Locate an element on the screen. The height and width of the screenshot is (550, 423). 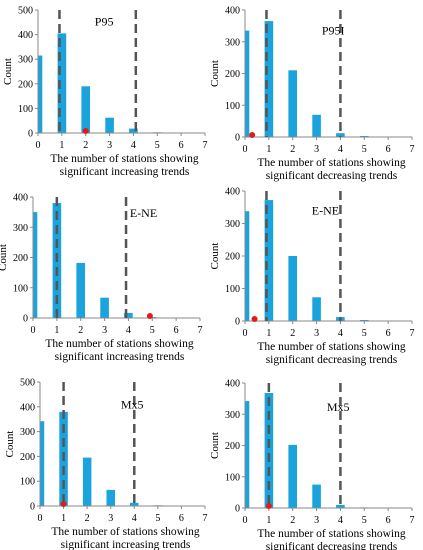
panel-label: Mx5 is located at coordinates (132, 405).